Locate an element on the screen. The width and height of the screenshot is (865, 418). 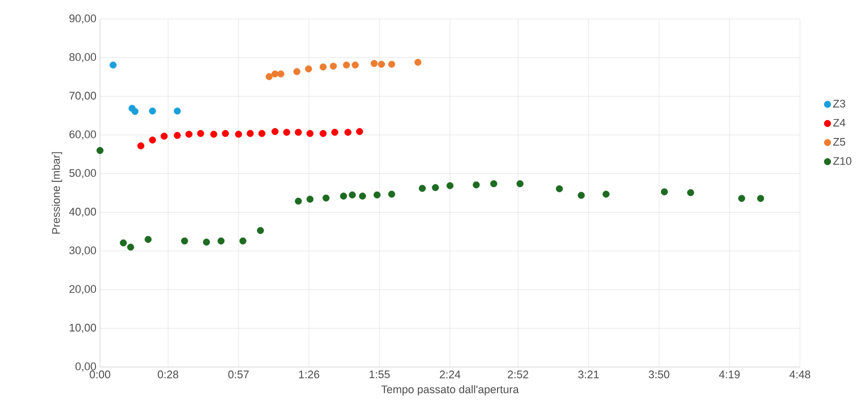
x-tick-label: 2:24 is located at coordinates (450, 374).